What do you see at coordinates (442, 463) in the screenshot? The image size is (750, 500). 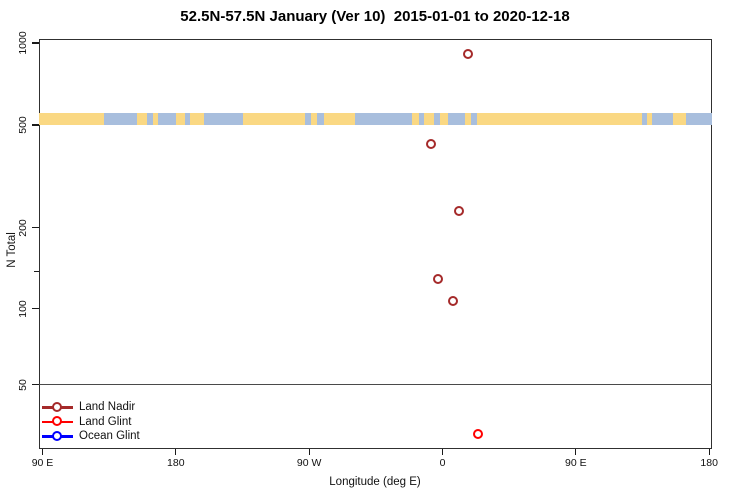 I see `x-tick-label: 0` at bounding box center [442, 463].